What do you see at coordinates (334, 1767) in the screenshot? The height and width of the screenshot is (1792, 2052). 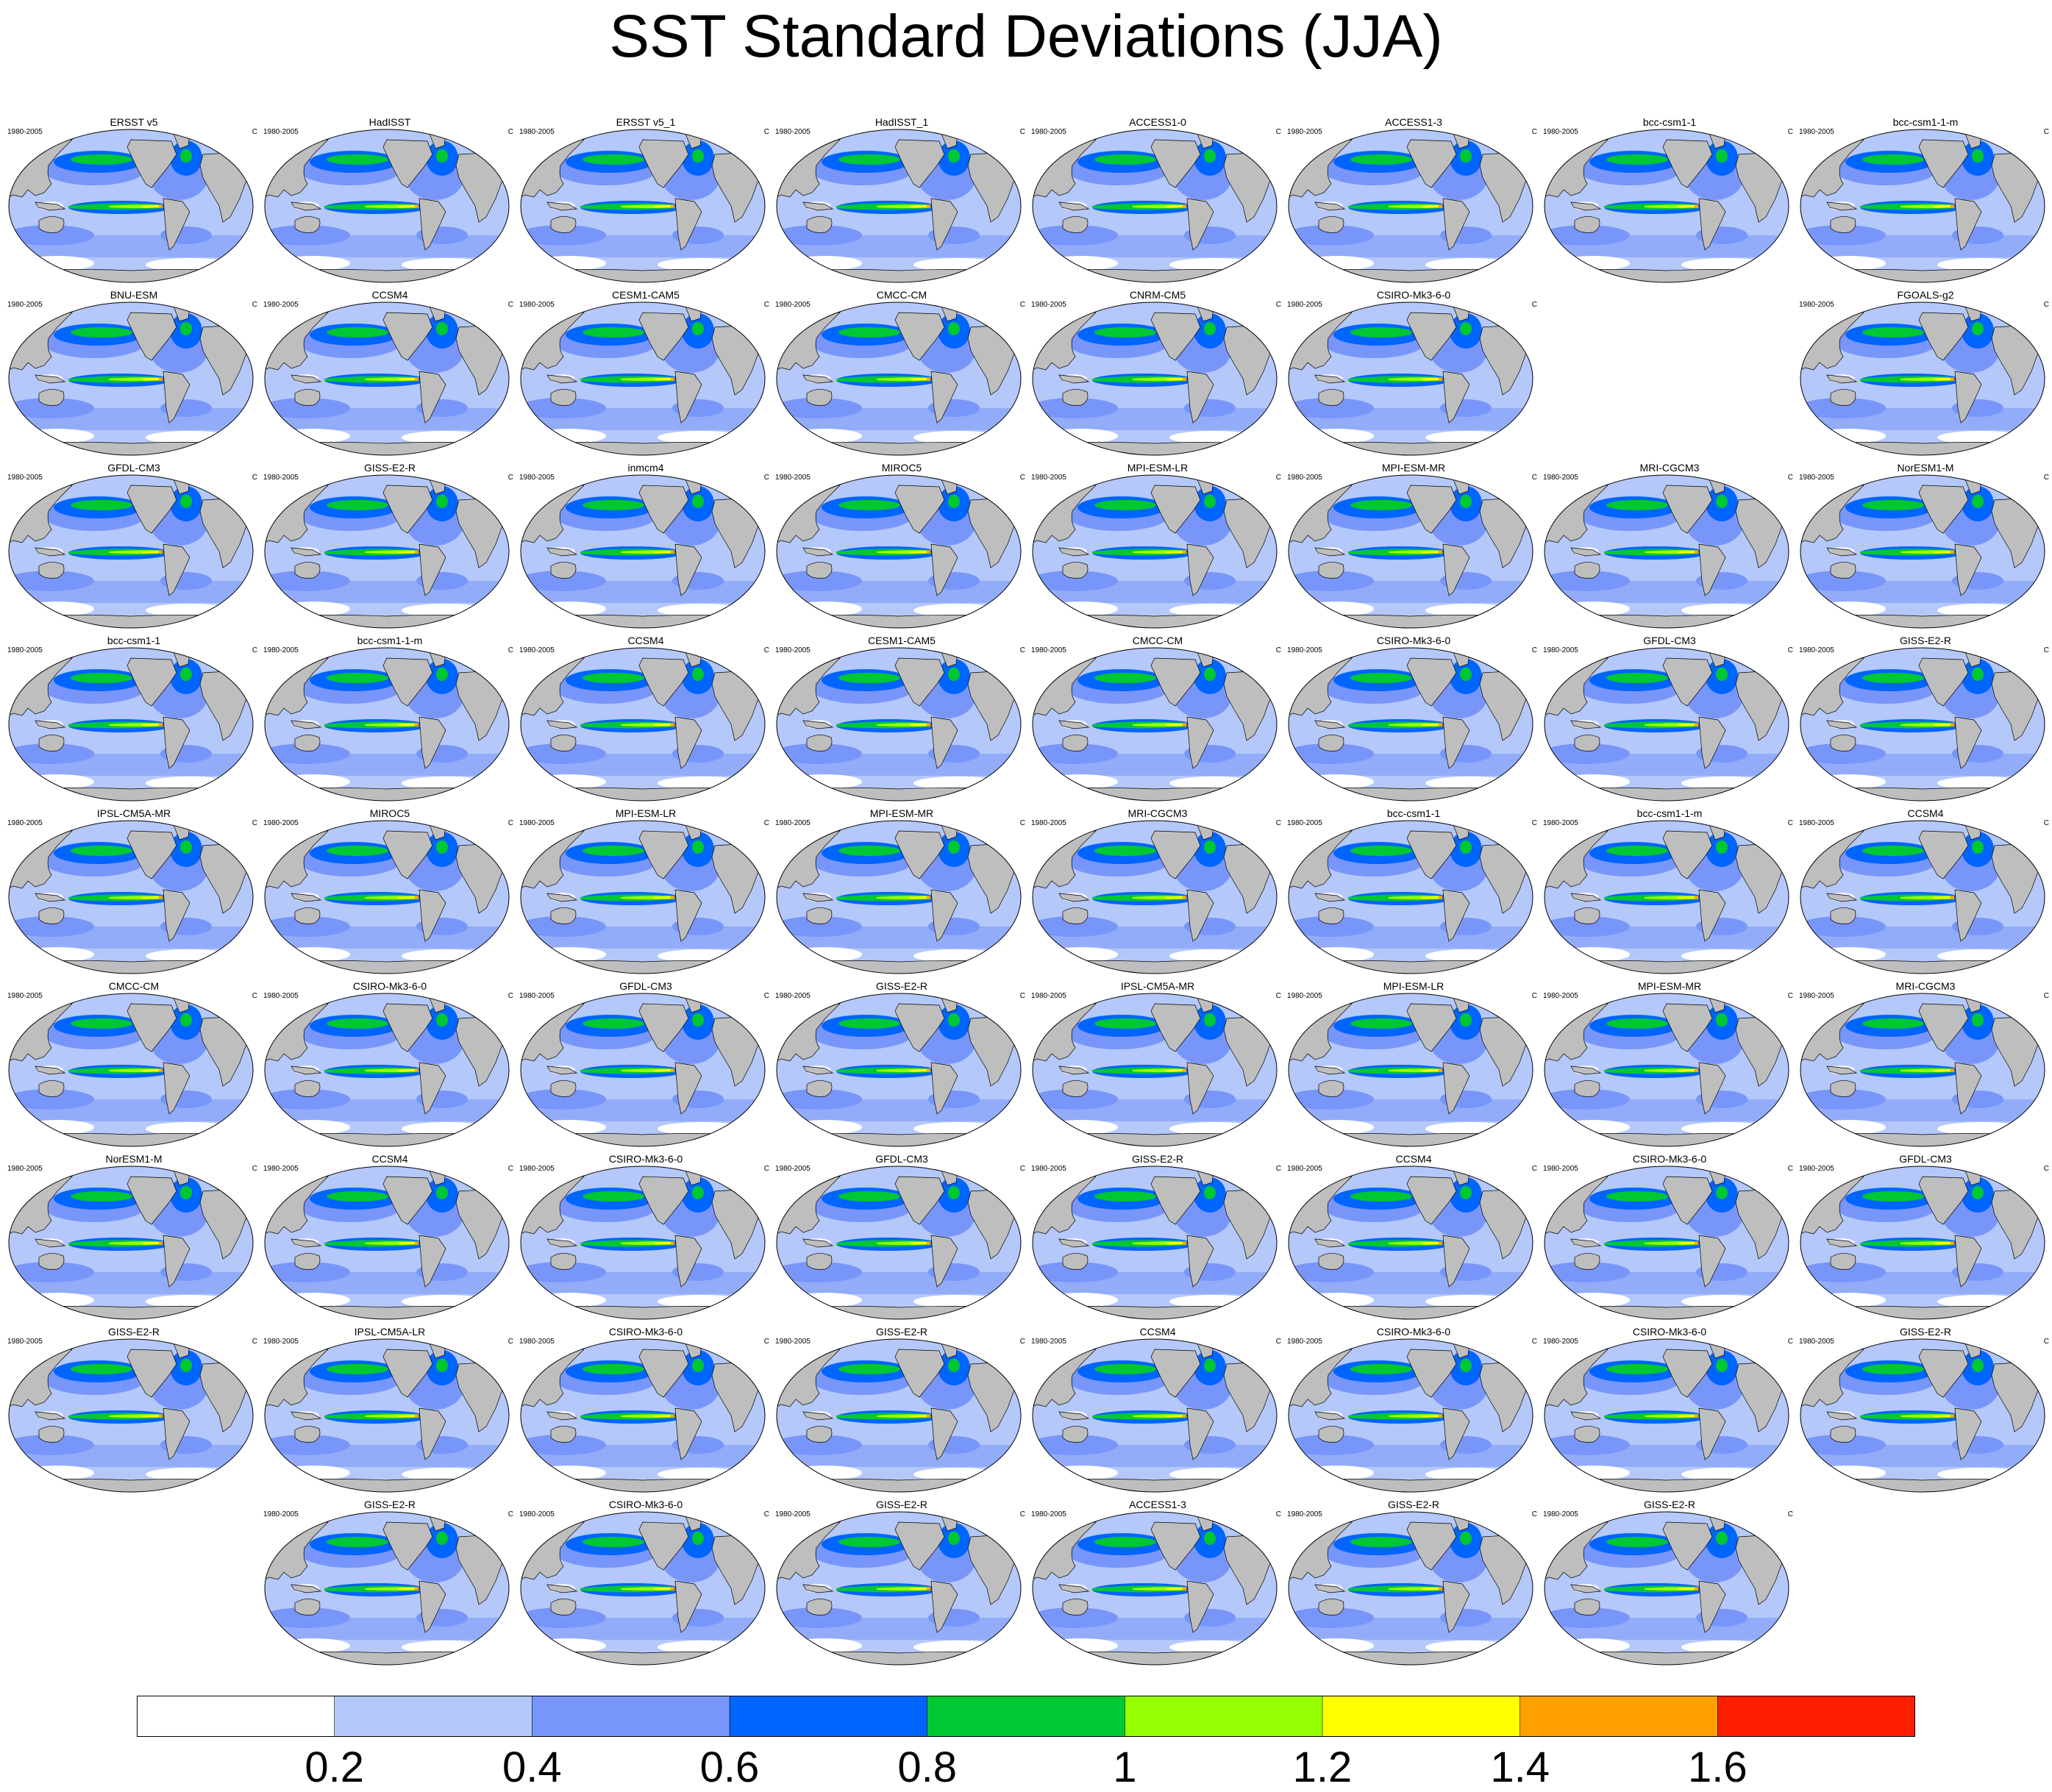 I see `colorbar-tick-label: 0.2` at bounding box center [334, 1767].